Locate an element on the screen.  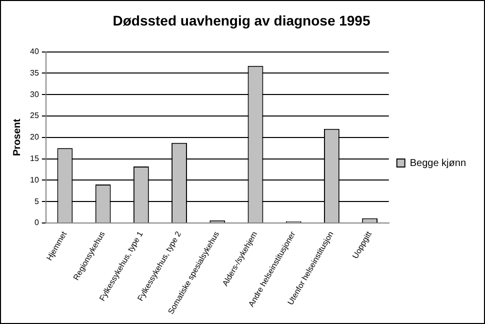
y-axis-title: Prosent is located at coordinates (17, 137).